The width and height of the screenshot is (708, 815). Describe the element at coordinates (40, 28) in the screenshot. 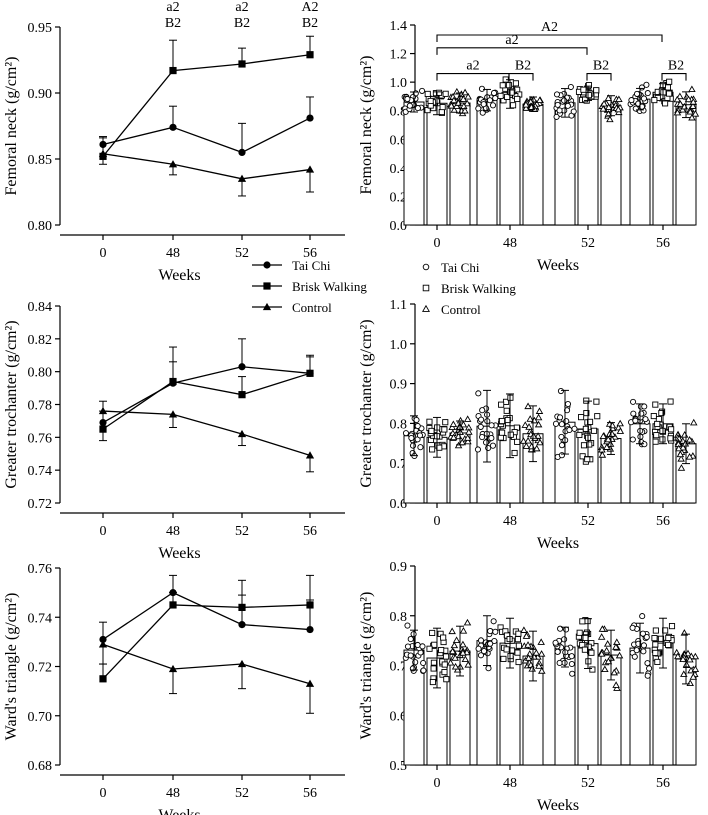

I see `y-tick-label: 0.95` at that location.